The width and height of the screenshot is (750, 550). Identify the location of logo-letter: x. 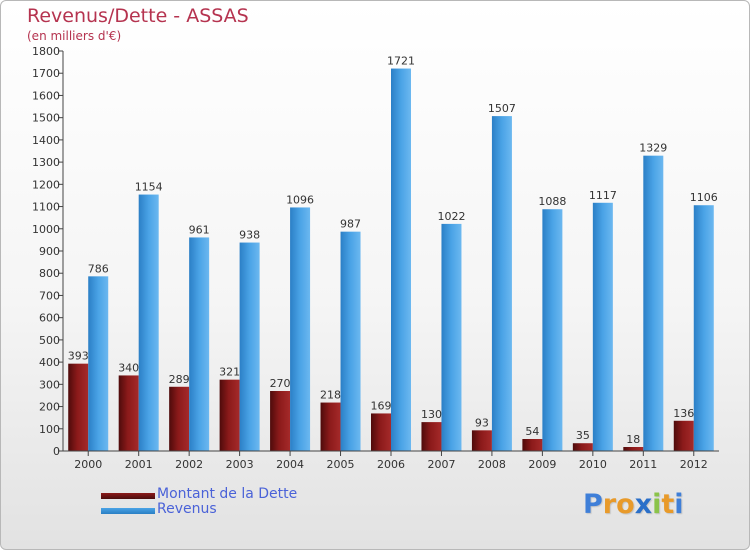
(643, 504).